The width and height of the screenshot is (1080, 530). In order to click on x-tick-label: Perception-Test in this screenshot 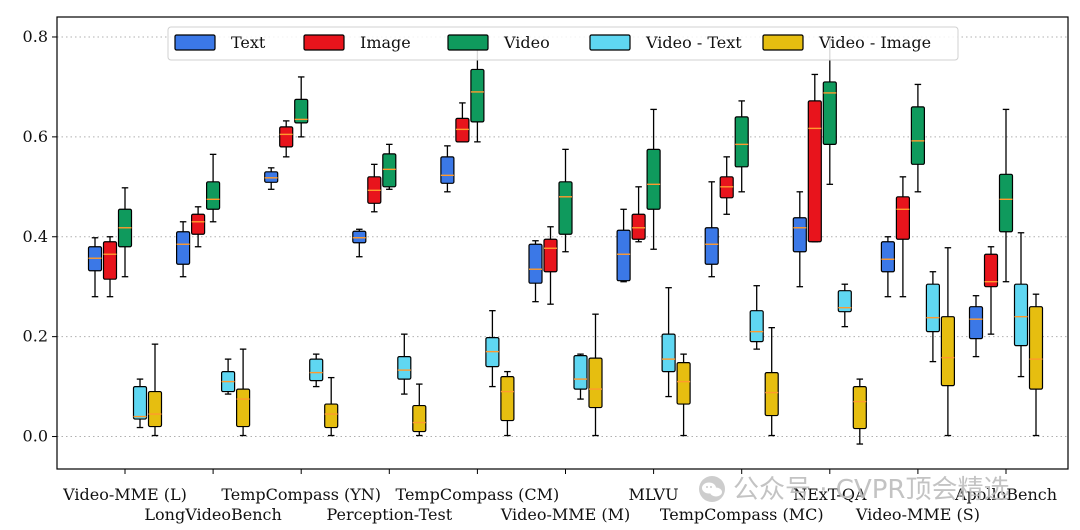, I will do `click(389, 514)`.